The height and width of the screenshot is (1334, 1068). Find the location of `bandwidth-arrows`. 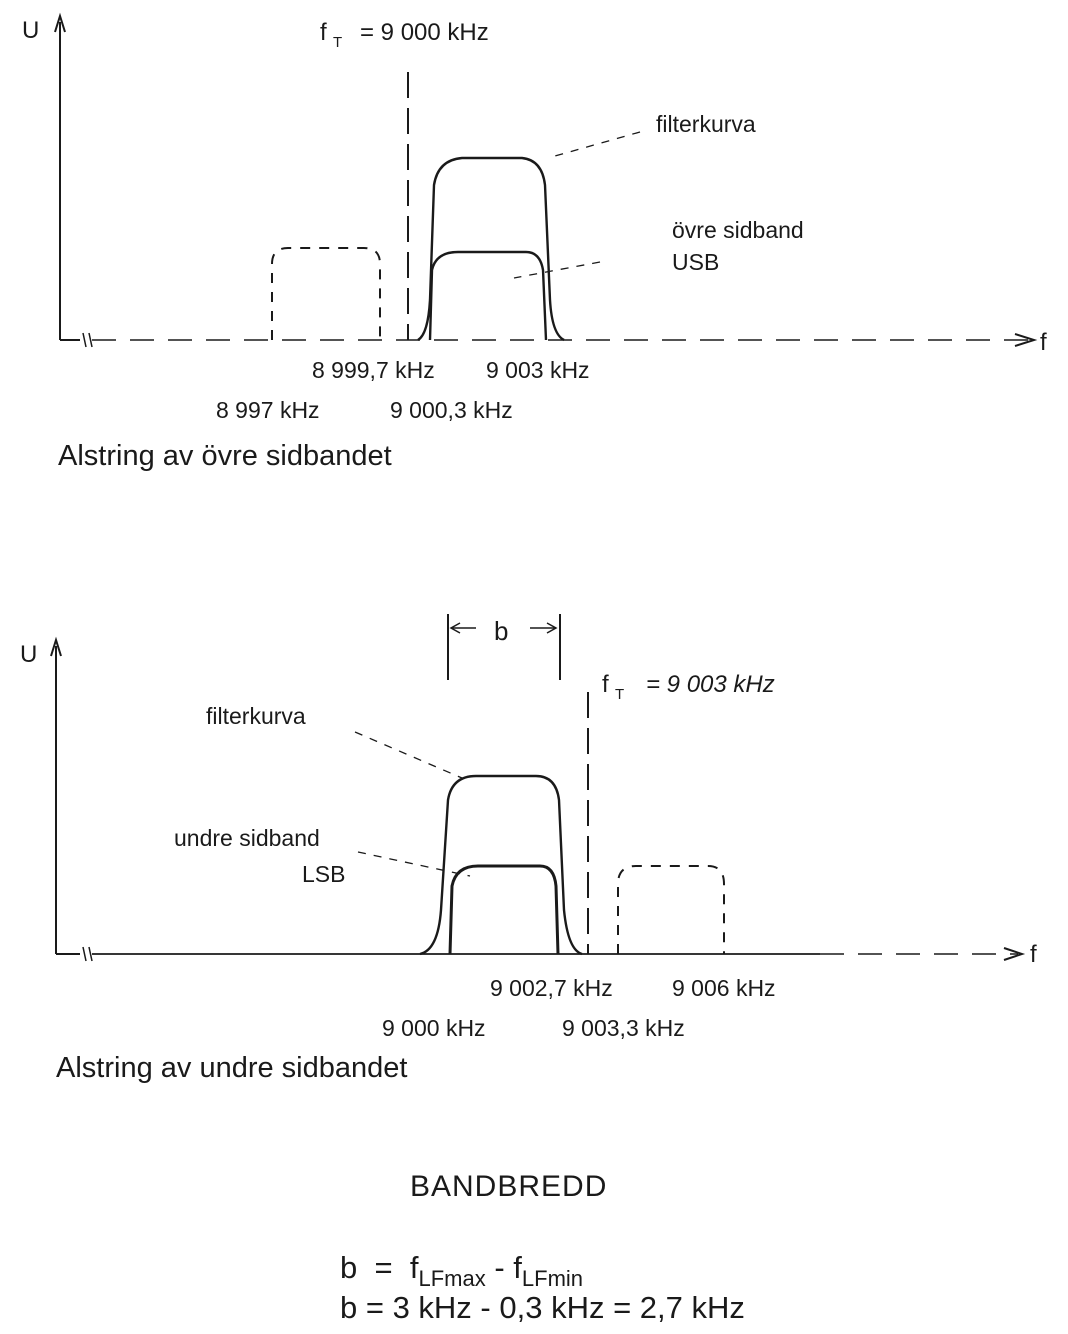

bandwidth-arrows is located at coordinates (503, 628).